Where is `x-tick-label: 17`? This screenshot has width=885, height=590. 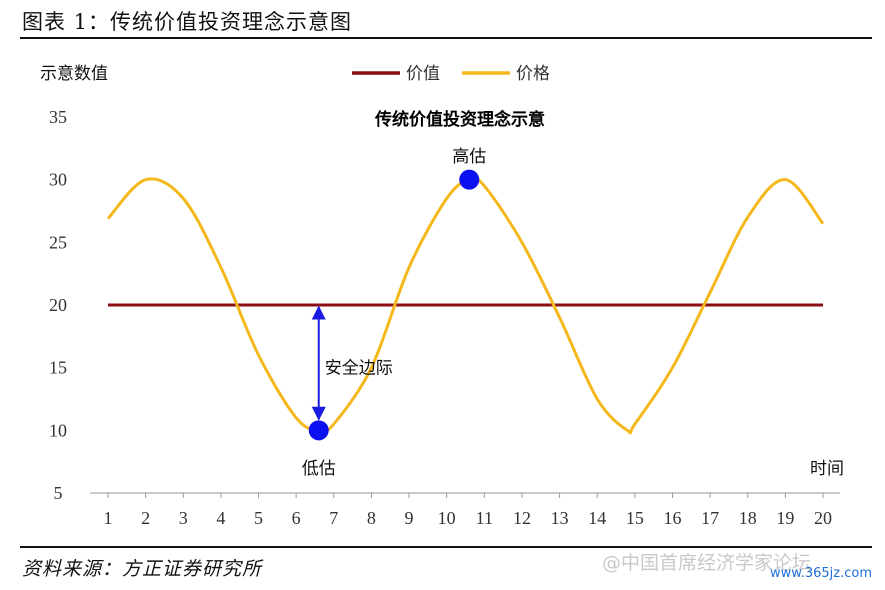 x-tick-label: 17 is located at coordinates (710, 518).